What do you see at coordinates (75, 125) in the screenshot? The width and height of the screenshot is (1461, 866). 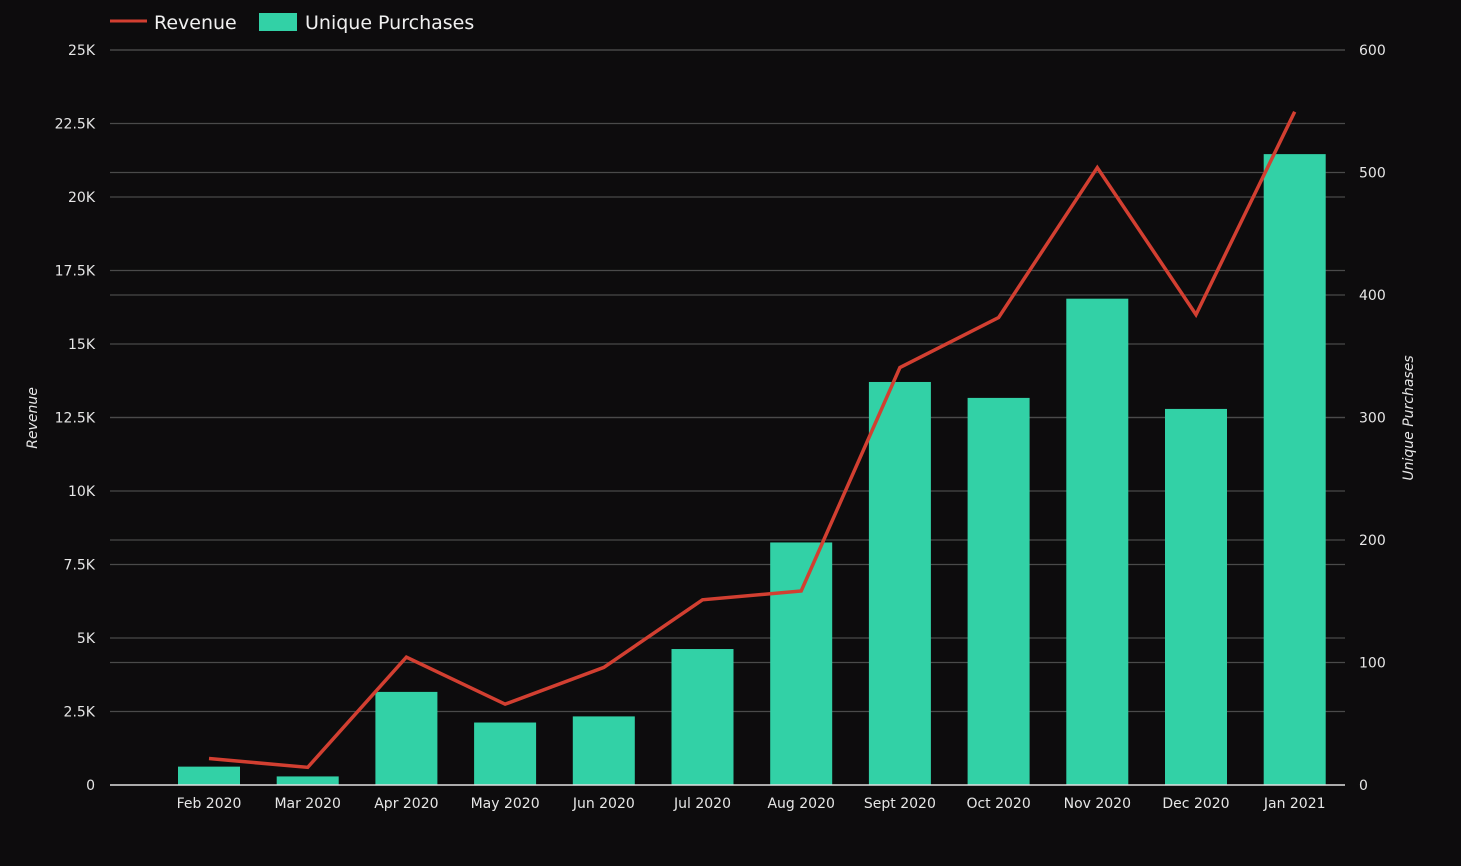 I see `left-tick-label: 22.5K` at bounding box center [75, 125].